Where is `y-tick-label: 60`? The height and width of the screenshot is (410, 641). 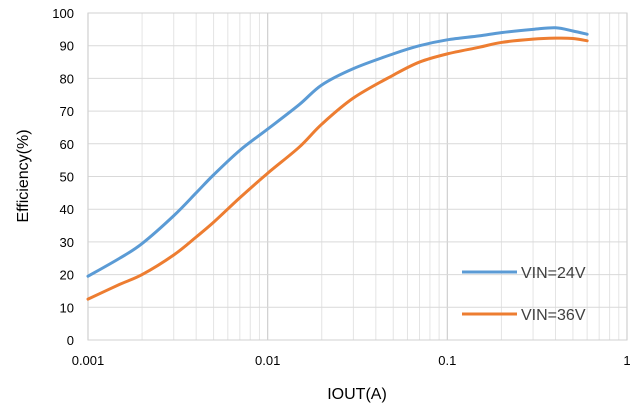
y-tick-label: 60 is located at coordinates (67, 144).